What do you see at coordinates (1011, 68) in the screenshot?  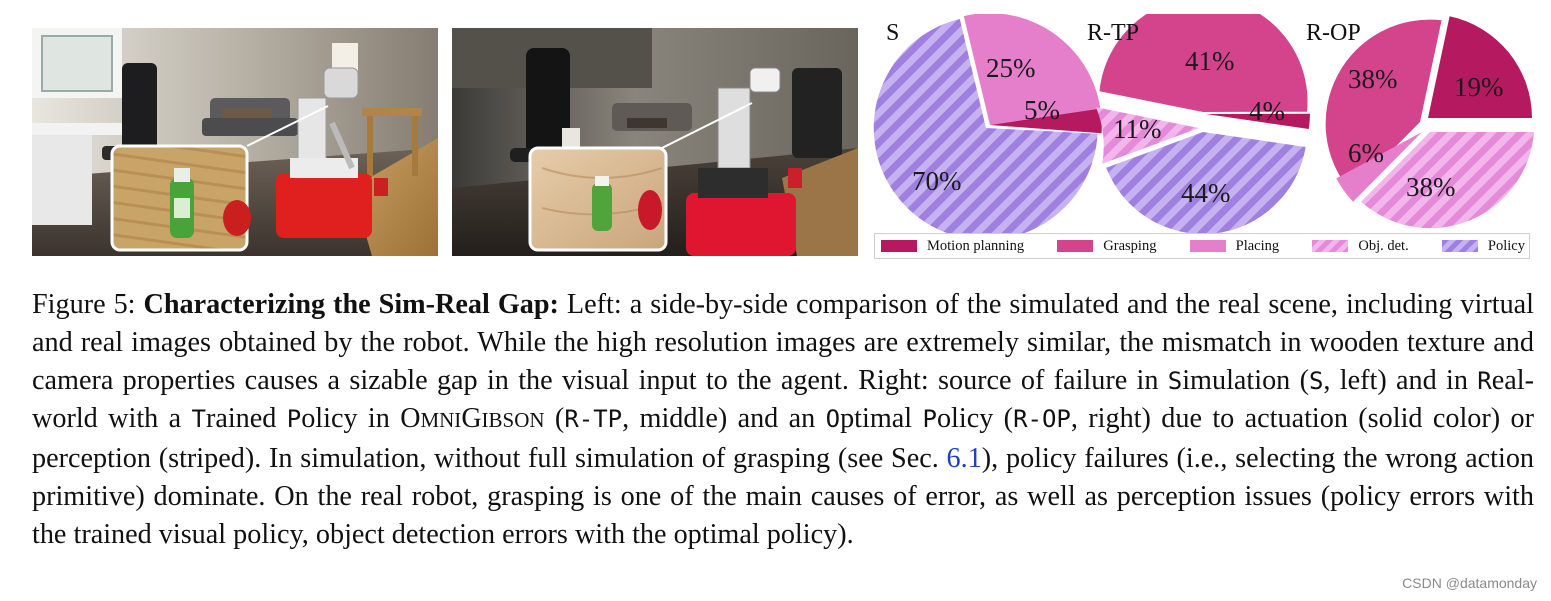 I see `pie-s-label-placing: 25%` at bounding box center [1011, 68].